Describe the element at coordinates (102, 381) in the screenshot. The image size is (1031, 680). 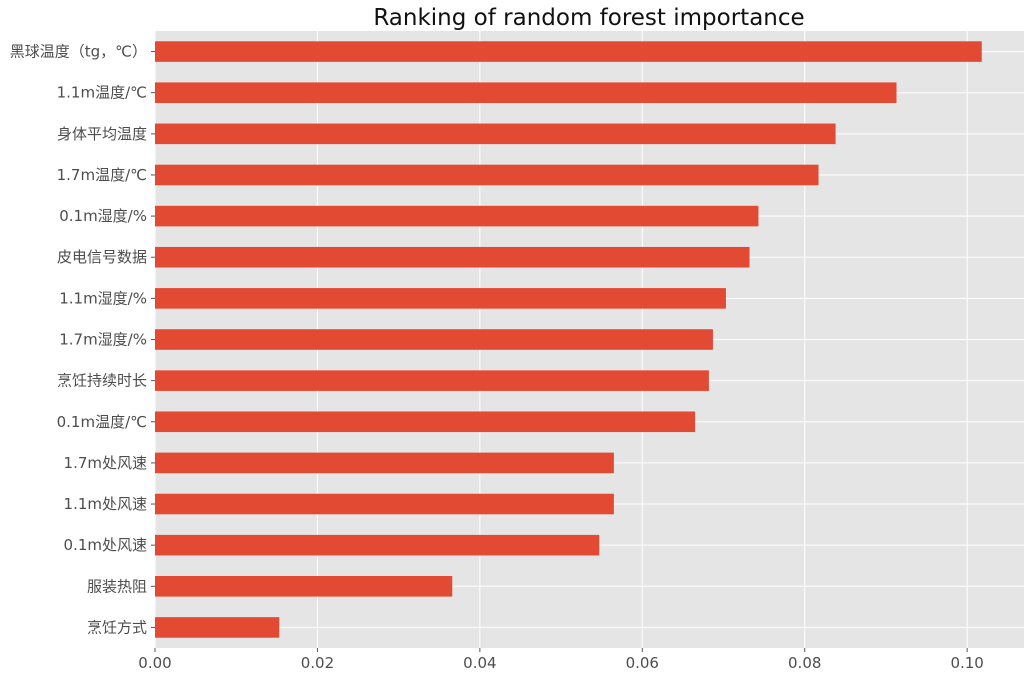
I see `category-label: 烹饪持续时长` at that location.